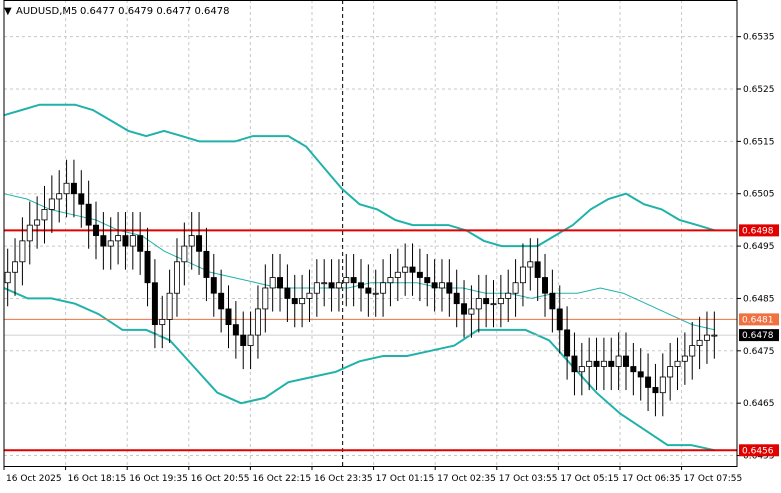 This screenshot has width=781, height=493. I want to click on y-tick-label: 0.6495, so click(759, 247).